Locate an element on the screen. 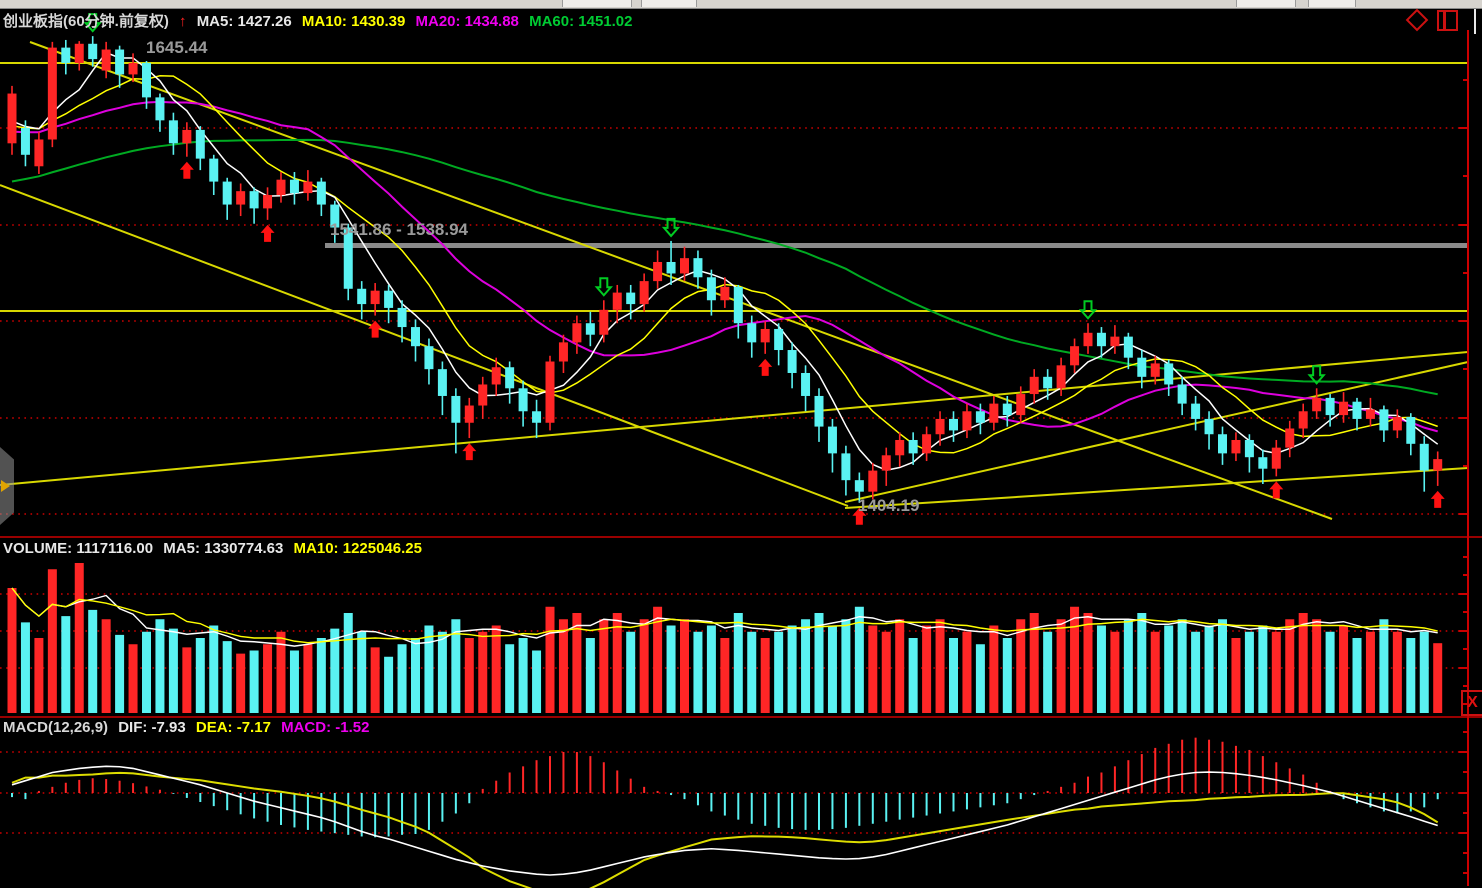 The width and height of the screenshot is (1482, 888). ma60-value: MA60: 1451.02 is located at coordinates (581, 21).